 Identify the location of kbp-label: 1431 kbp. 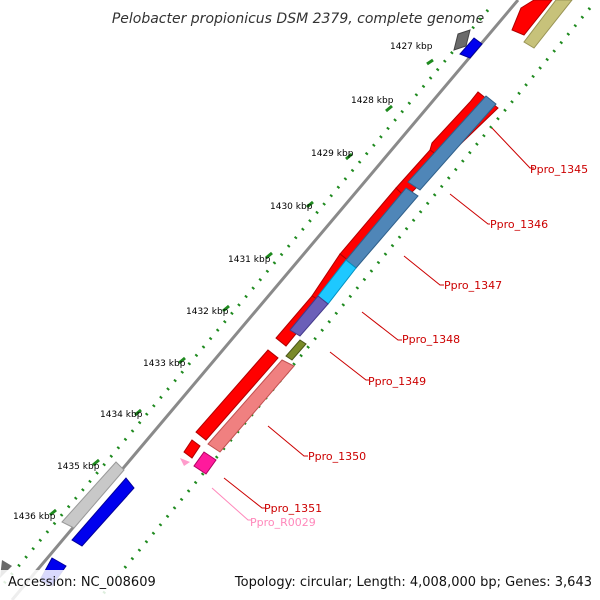
(249, 260).